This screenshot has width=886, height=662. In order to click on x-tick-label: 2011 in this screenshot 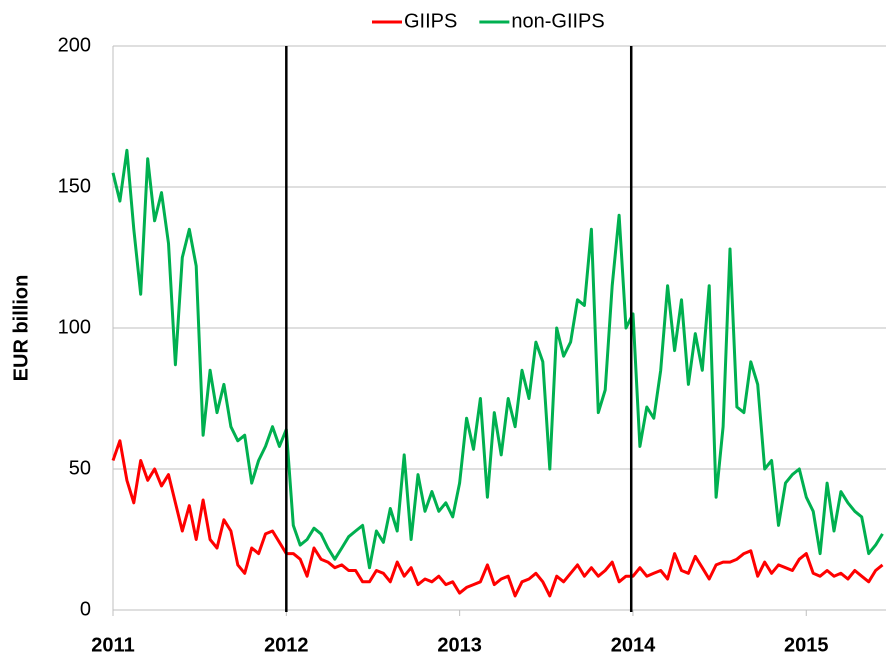, I will do `click(112, 645)`.